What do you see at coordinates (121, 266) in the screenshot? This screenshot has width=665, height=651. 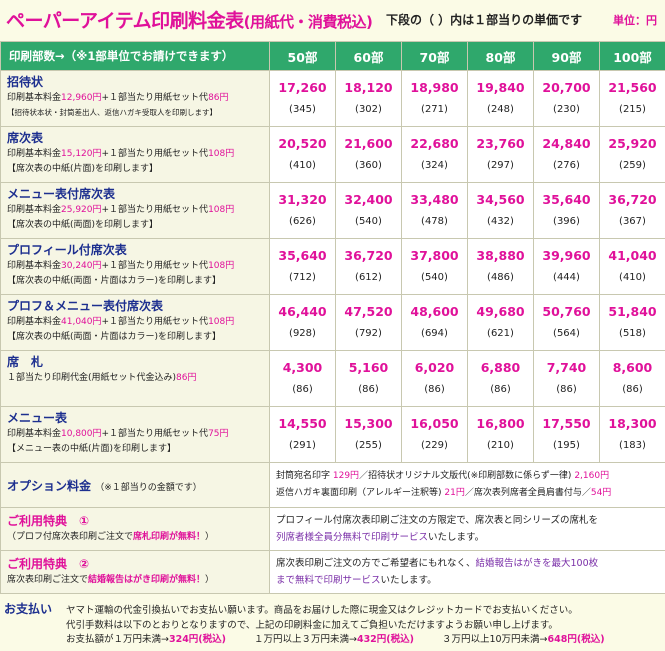 I see `item-detail-line: 印刷基本料金30,240円+１部当たり用紙セット代108円` at bounding box center [121, 266].